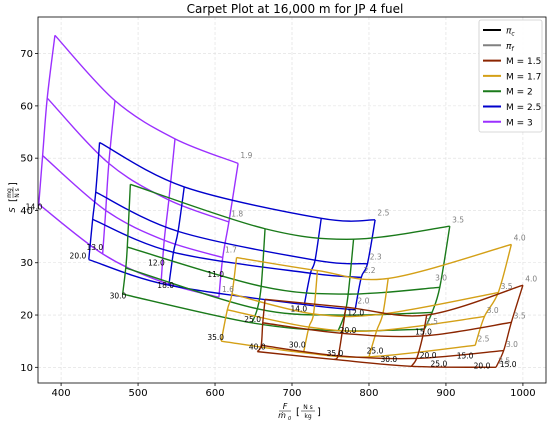 The width and height of the screenshot is (550, 421). I want to click on legend-box, so click(510, 76).